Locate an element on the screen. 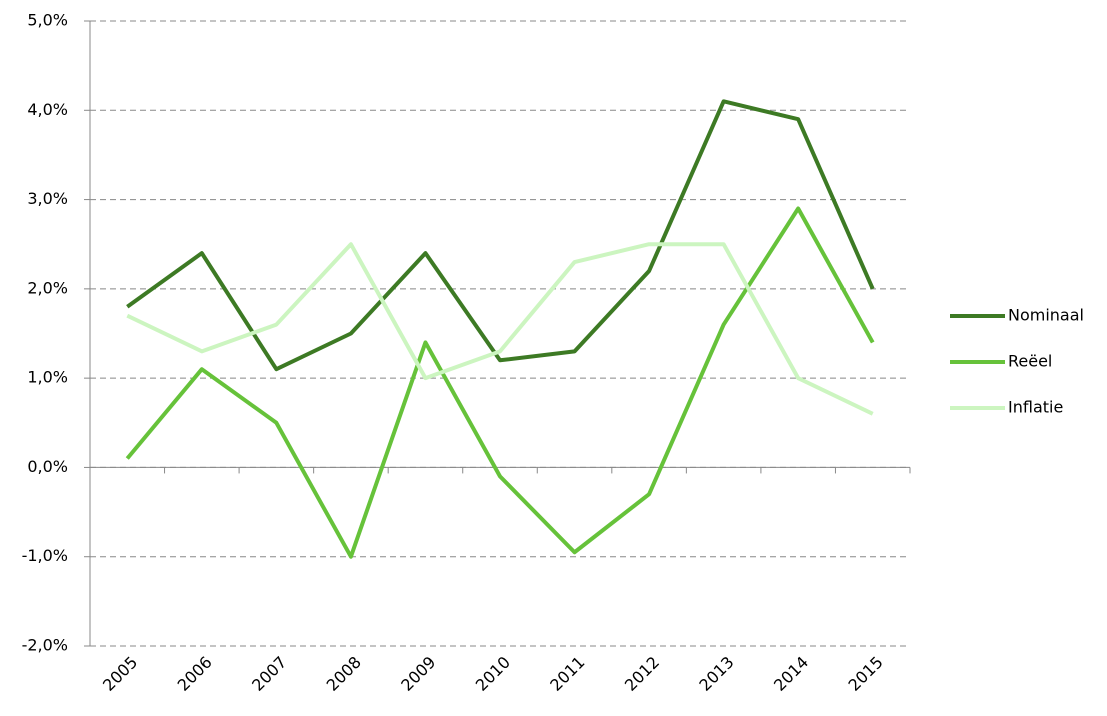 The height and width of the screenshot is (716, 1107). x-tick-label: 2009 is located at coordinates (418, 674).